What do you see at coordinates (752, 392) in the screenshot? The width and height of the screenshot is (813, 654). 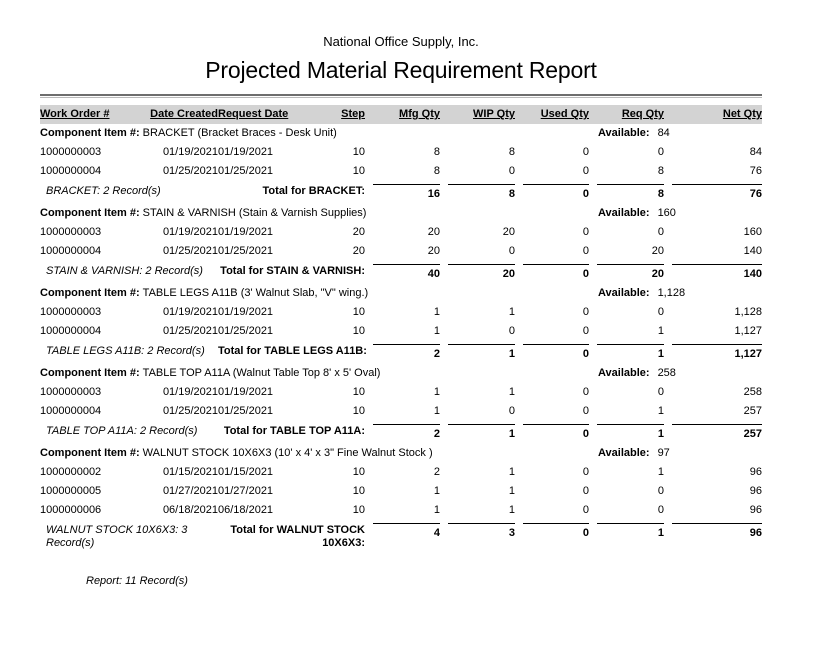 I see `cell-net-qty: 258` at bounding box center [752, 392].